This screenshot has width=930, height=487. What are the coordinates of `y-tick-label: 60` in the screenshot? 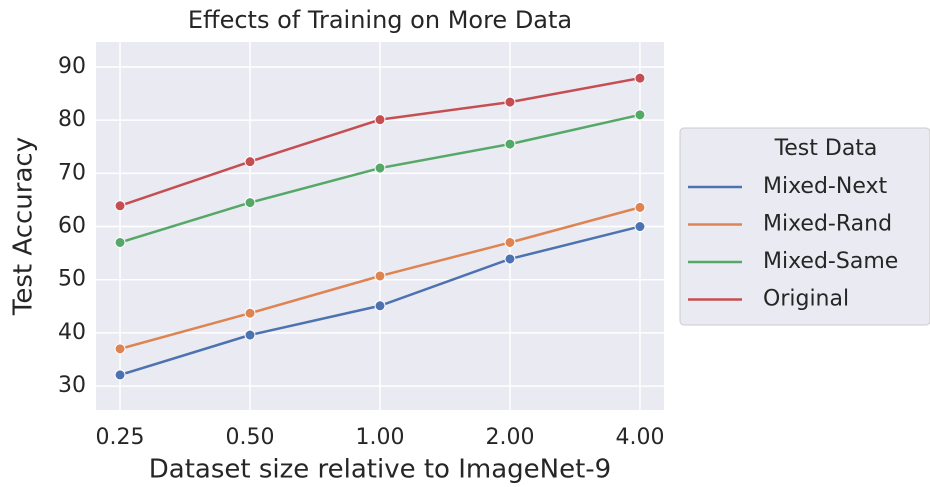 It's located at (72, 226).